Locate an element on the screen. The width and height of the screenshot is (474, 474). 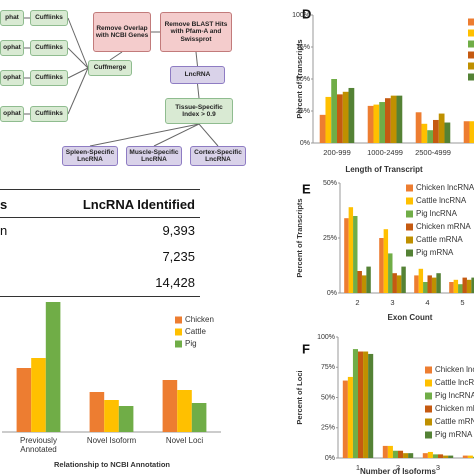
flow-node: Cortex-Specific LncRNA is located at coordinates (218, 156).